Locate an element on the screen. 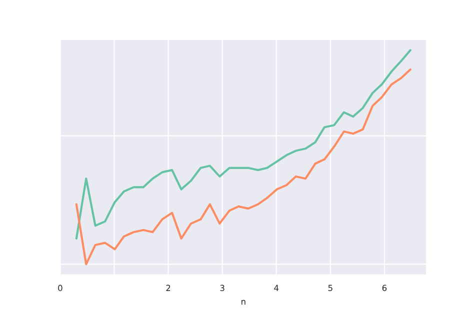  x-axis-title: n is located at coordinates (244, 302).